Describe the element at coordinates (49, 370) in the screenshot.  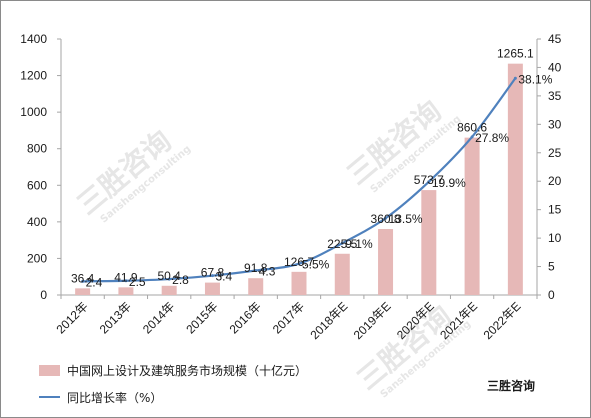
I see `legend-bar-swatch` at that location.